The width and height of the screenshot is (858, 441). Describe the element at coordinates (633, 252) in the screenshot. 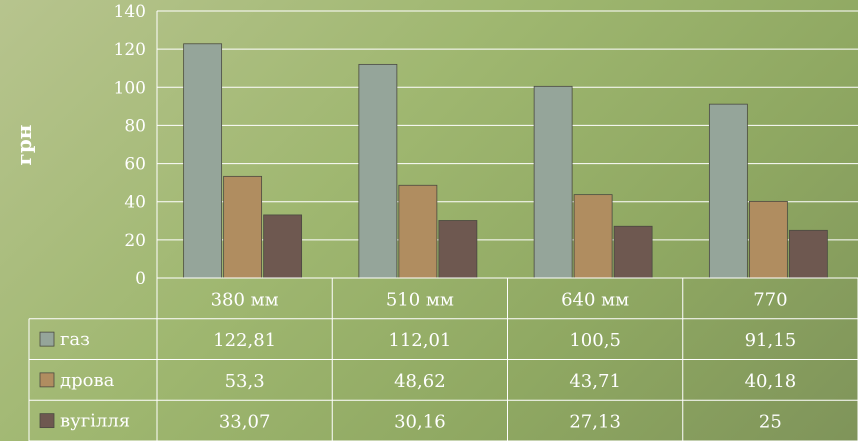

I see `bar-вугілля-2` at that location.